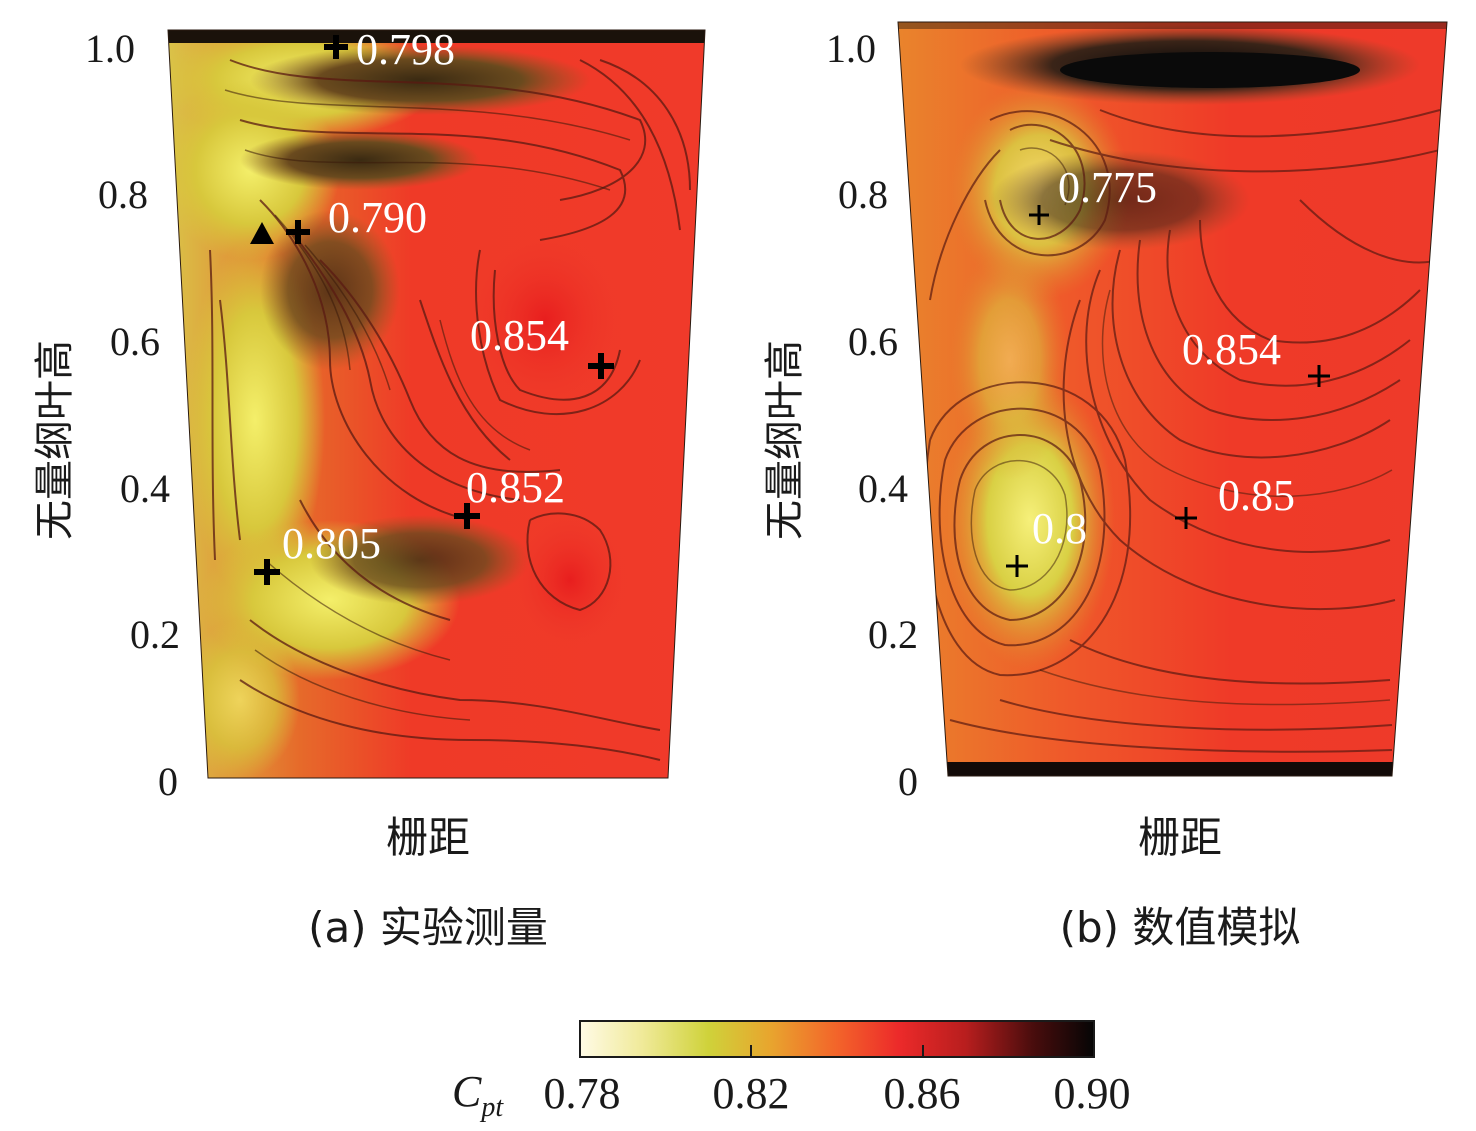 The height and width of the screenshot is (1131, 1476). Describe the element at coordinates (428, 837) in the screenshot. I see `panel-a-xlabel: 栅距` at that location.